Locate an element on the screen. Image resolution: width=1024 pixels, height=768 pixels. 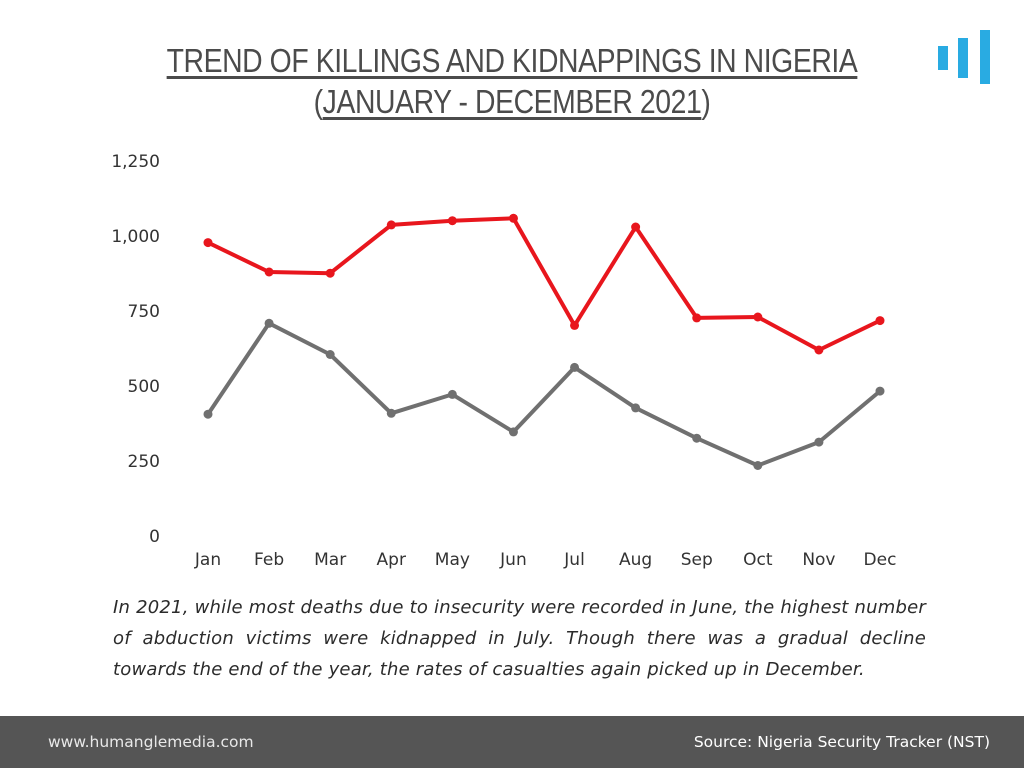
x-tick-label: Sep is located at coordinates (697, 560).